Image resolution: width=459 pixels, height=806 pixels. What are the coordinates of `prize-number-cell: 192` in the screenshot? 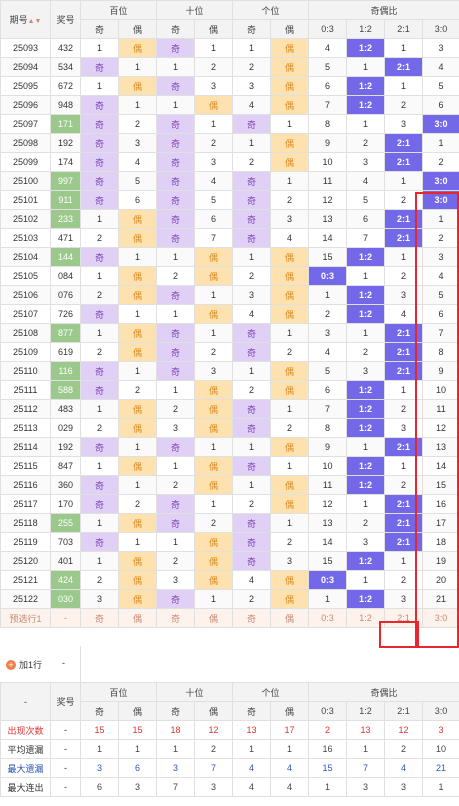 It's located at (65, 143).